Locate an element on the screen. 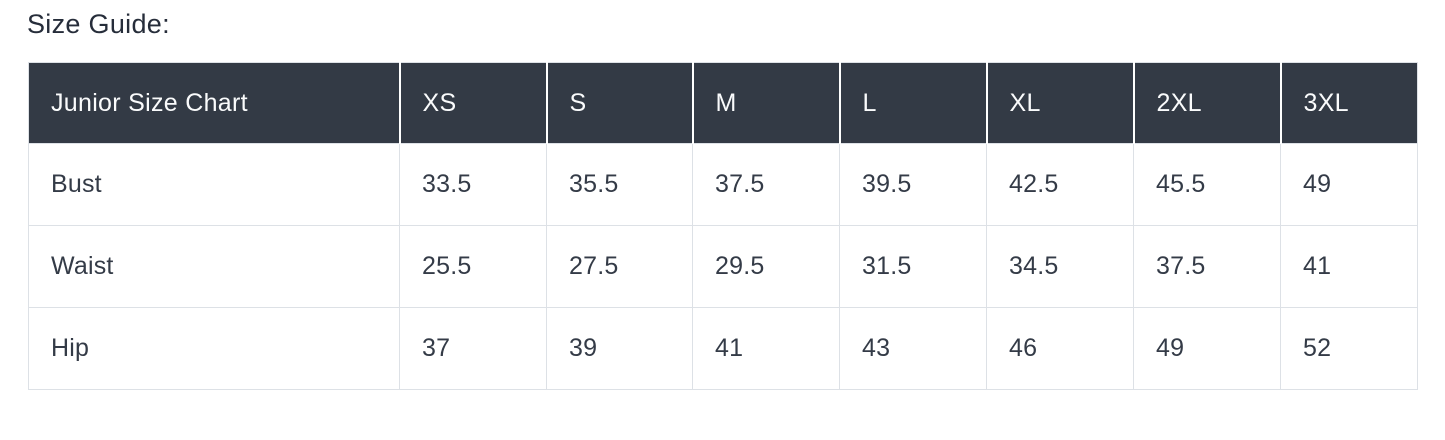 Image resolution: width=1445 pixels, height=440 pixels. column-header-3xl: 3XL is located at coordinates (1349, 103).